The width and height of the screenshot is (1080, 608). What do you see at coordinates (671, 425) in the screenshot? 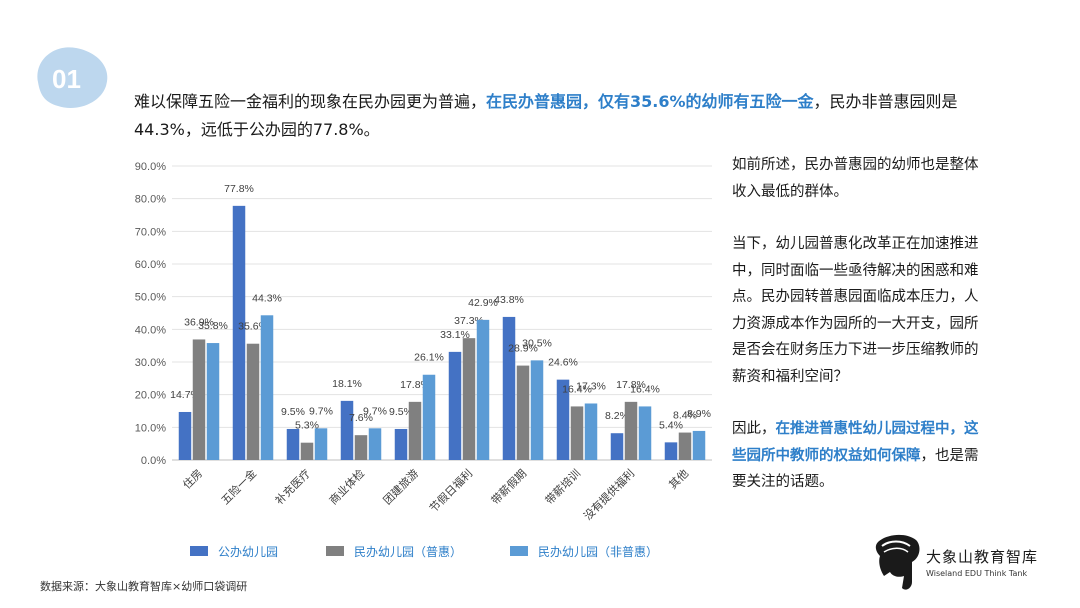
I see `data-label: 5.4%` at bounding box center [671, 425].